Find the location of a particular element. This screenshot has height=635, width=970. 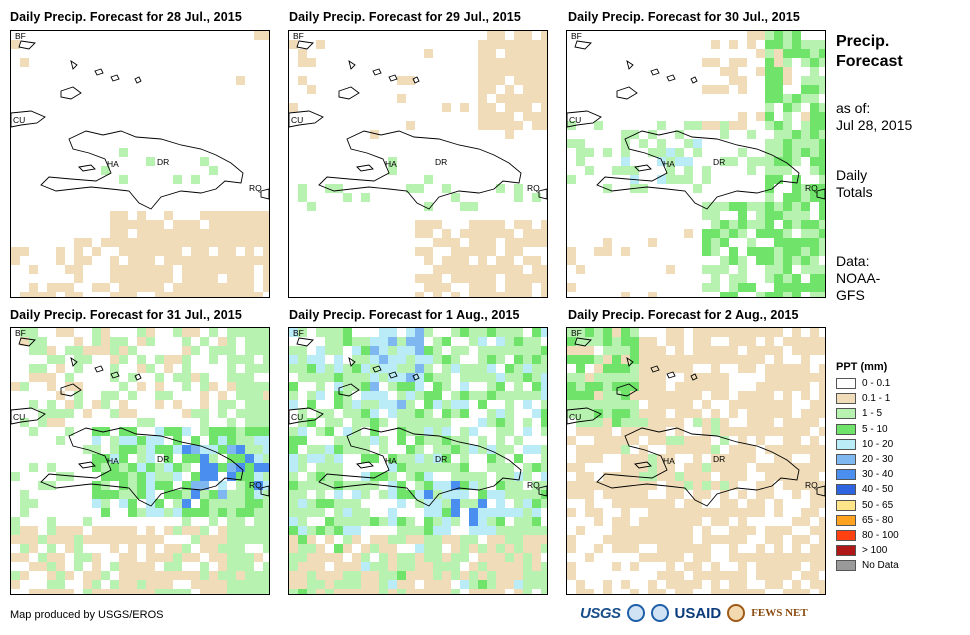

sidebar-title-line1: Precip. is located at coordinates (863, 41).